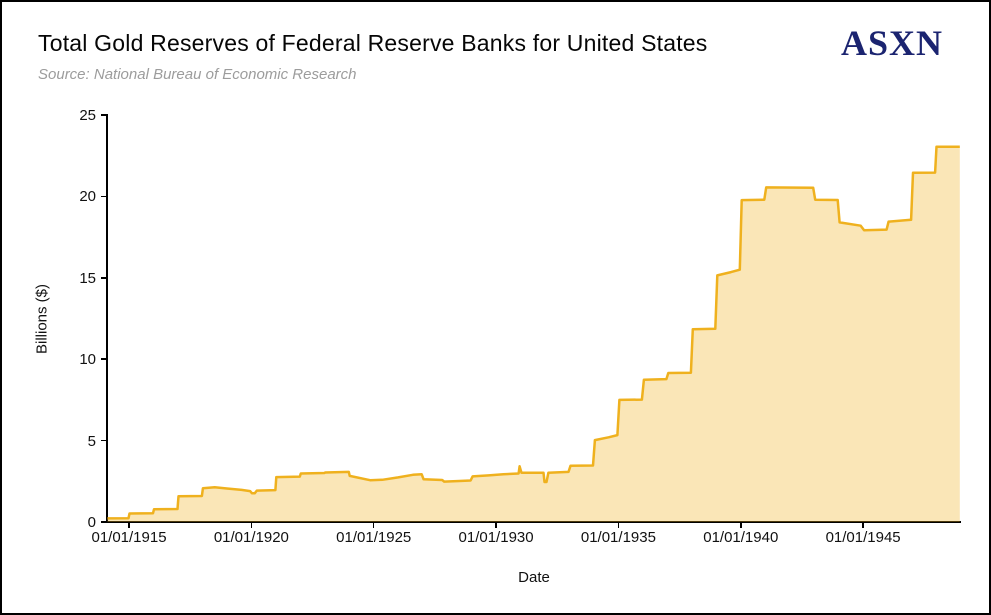 This screenshot has height=615, width=991. Describe the element at coordinates (91, 441) in the screenshot. I see `y-tick-label: 5` at that location.